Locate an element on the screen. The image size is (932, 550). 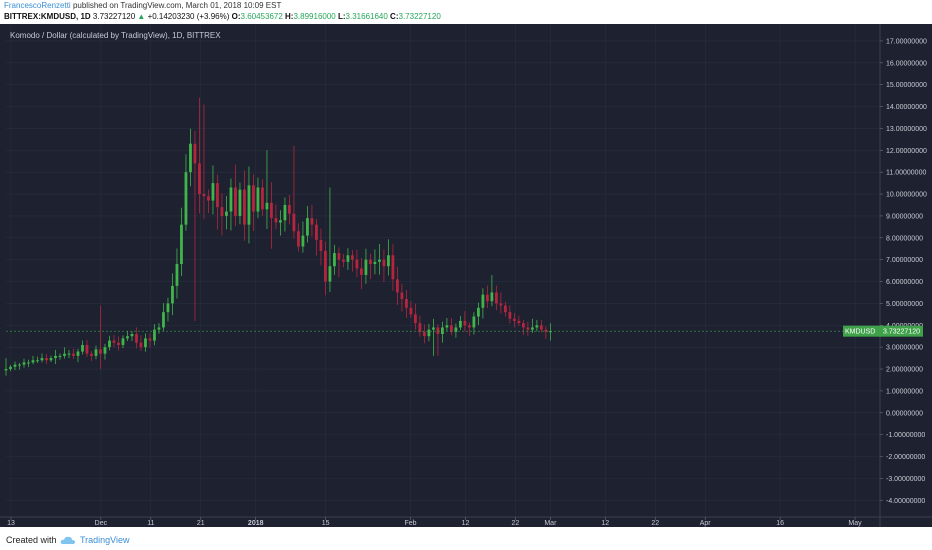
price-tick-label: 6.00000000 is located at coordinates (904, 282).